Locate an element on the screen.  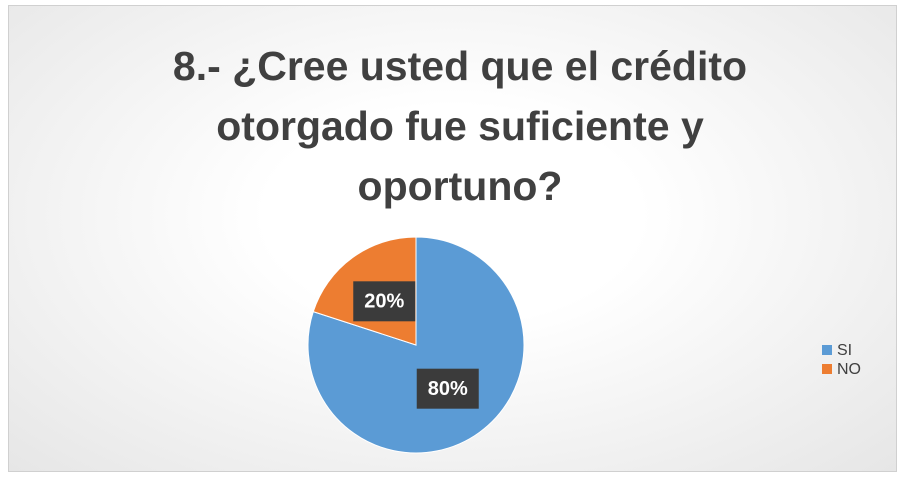
data-label: 80% is located at coordinates (448, 389).